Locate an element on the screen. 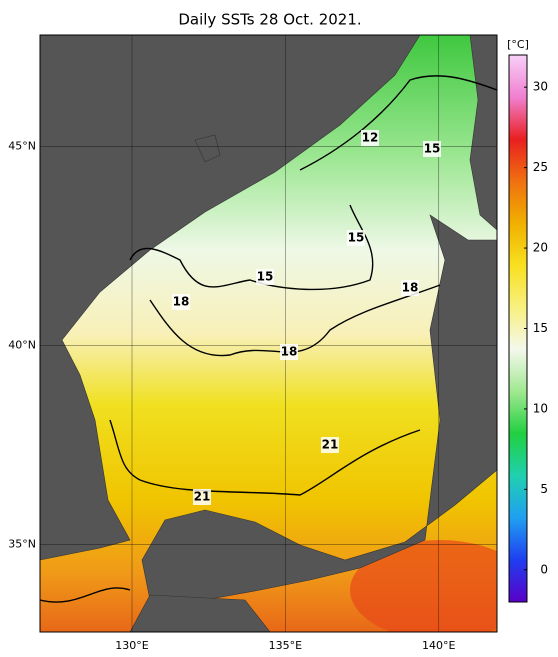 This screenshot has width=558, height=657. colorbar-tick-label: 15 is located at coordinates (540, 328).